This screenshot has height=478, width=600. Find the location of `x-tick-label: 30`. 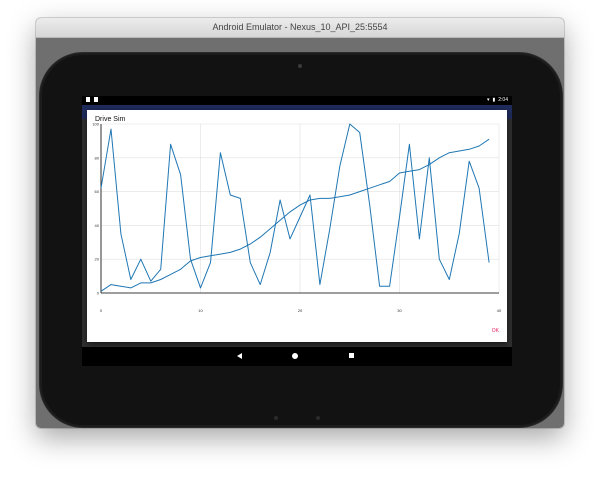

x-tick-label: 30 is located at coordinates (399, 310).